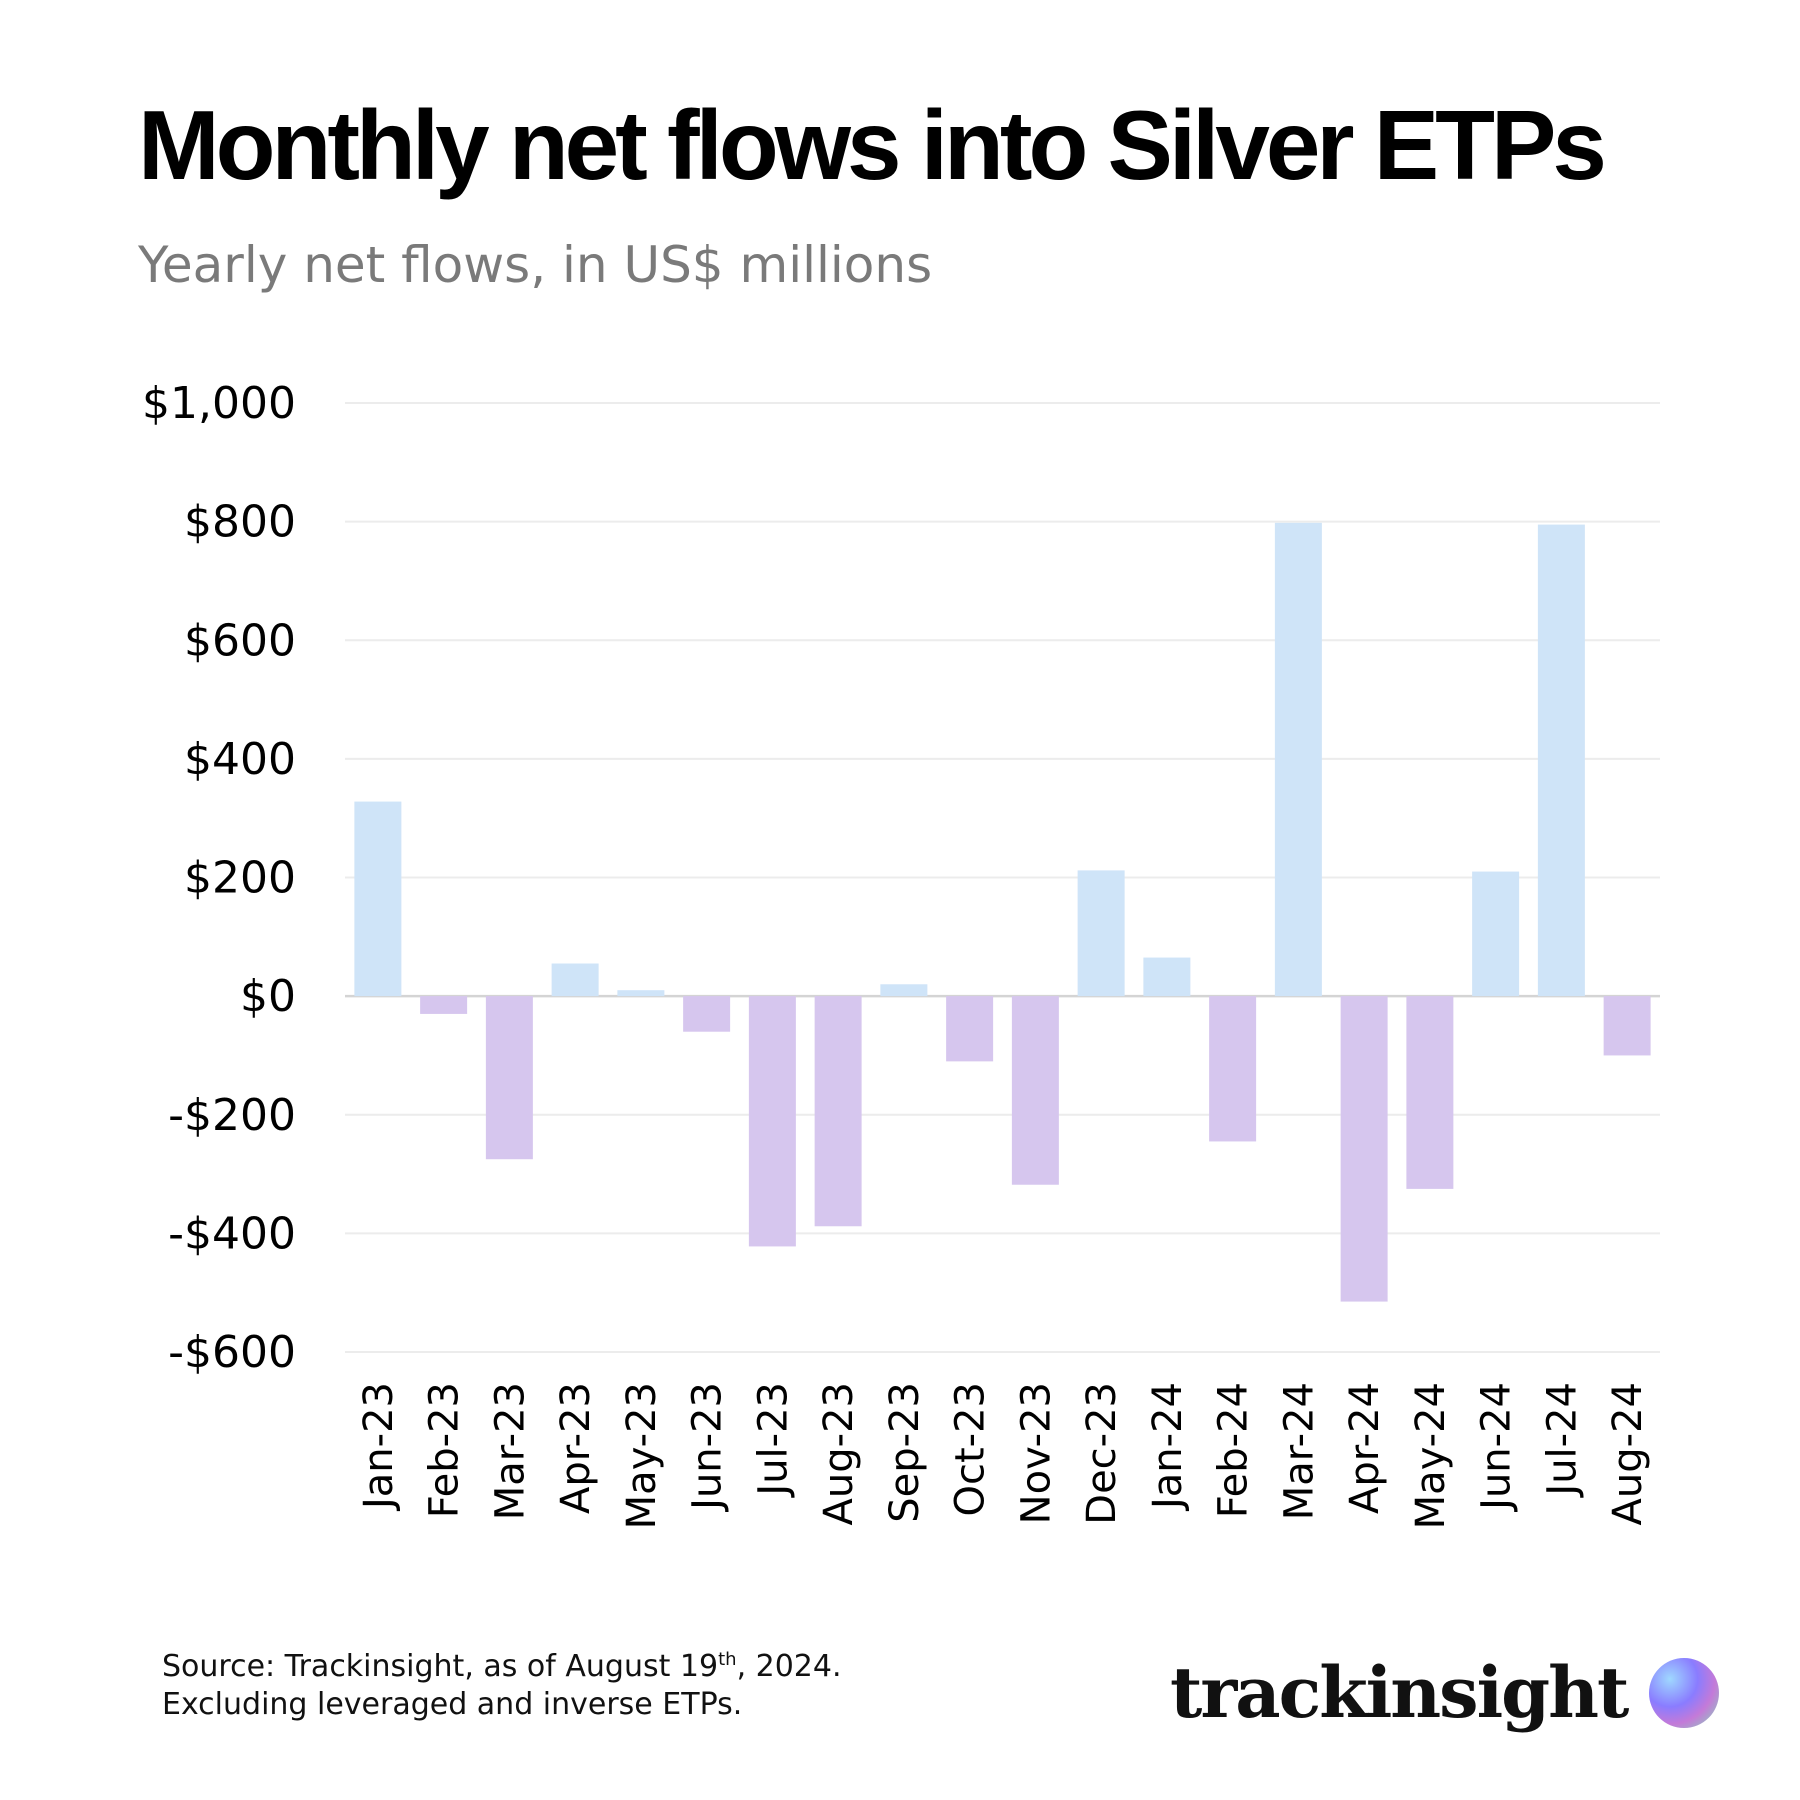 The height and width of the screenshot is (1800, 1800). What do you see at coordinates (535, 265) in the screenshot?
I see `chart-subtitle: Yearly net flows, in US$ millions` at bounding box center [535, 265].